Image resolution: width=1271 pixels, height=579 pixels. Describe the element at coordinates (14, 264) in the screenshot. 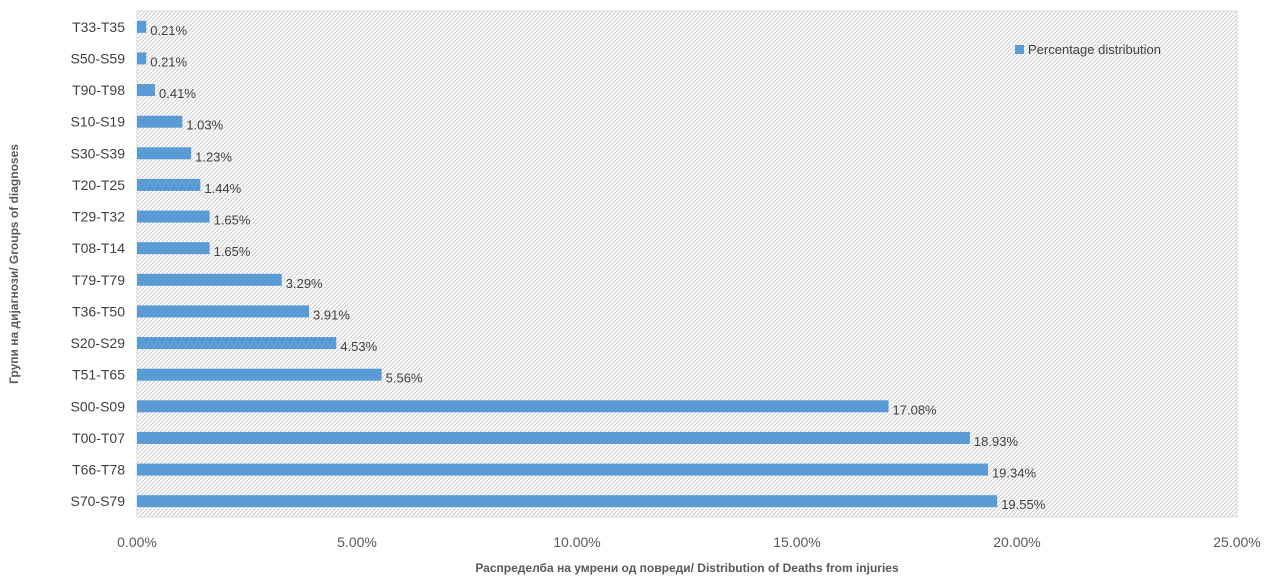

I see `y-axis-title: Групи на дијагнози/ Groups of diagnoses` at that location.